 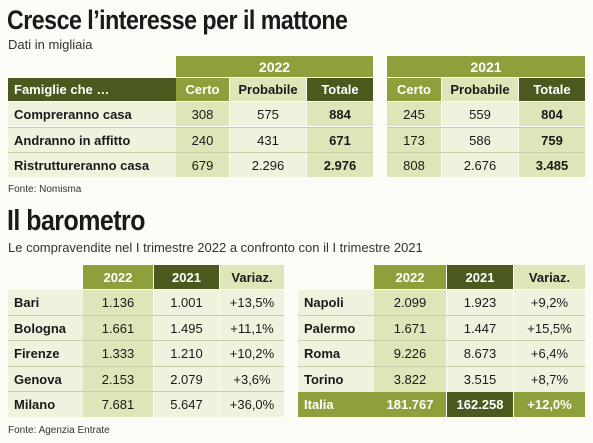 What do you see at coordinates (549, 302) in the screenshot?
I see `variation: +9,2%` at bounding box center [549, 302].